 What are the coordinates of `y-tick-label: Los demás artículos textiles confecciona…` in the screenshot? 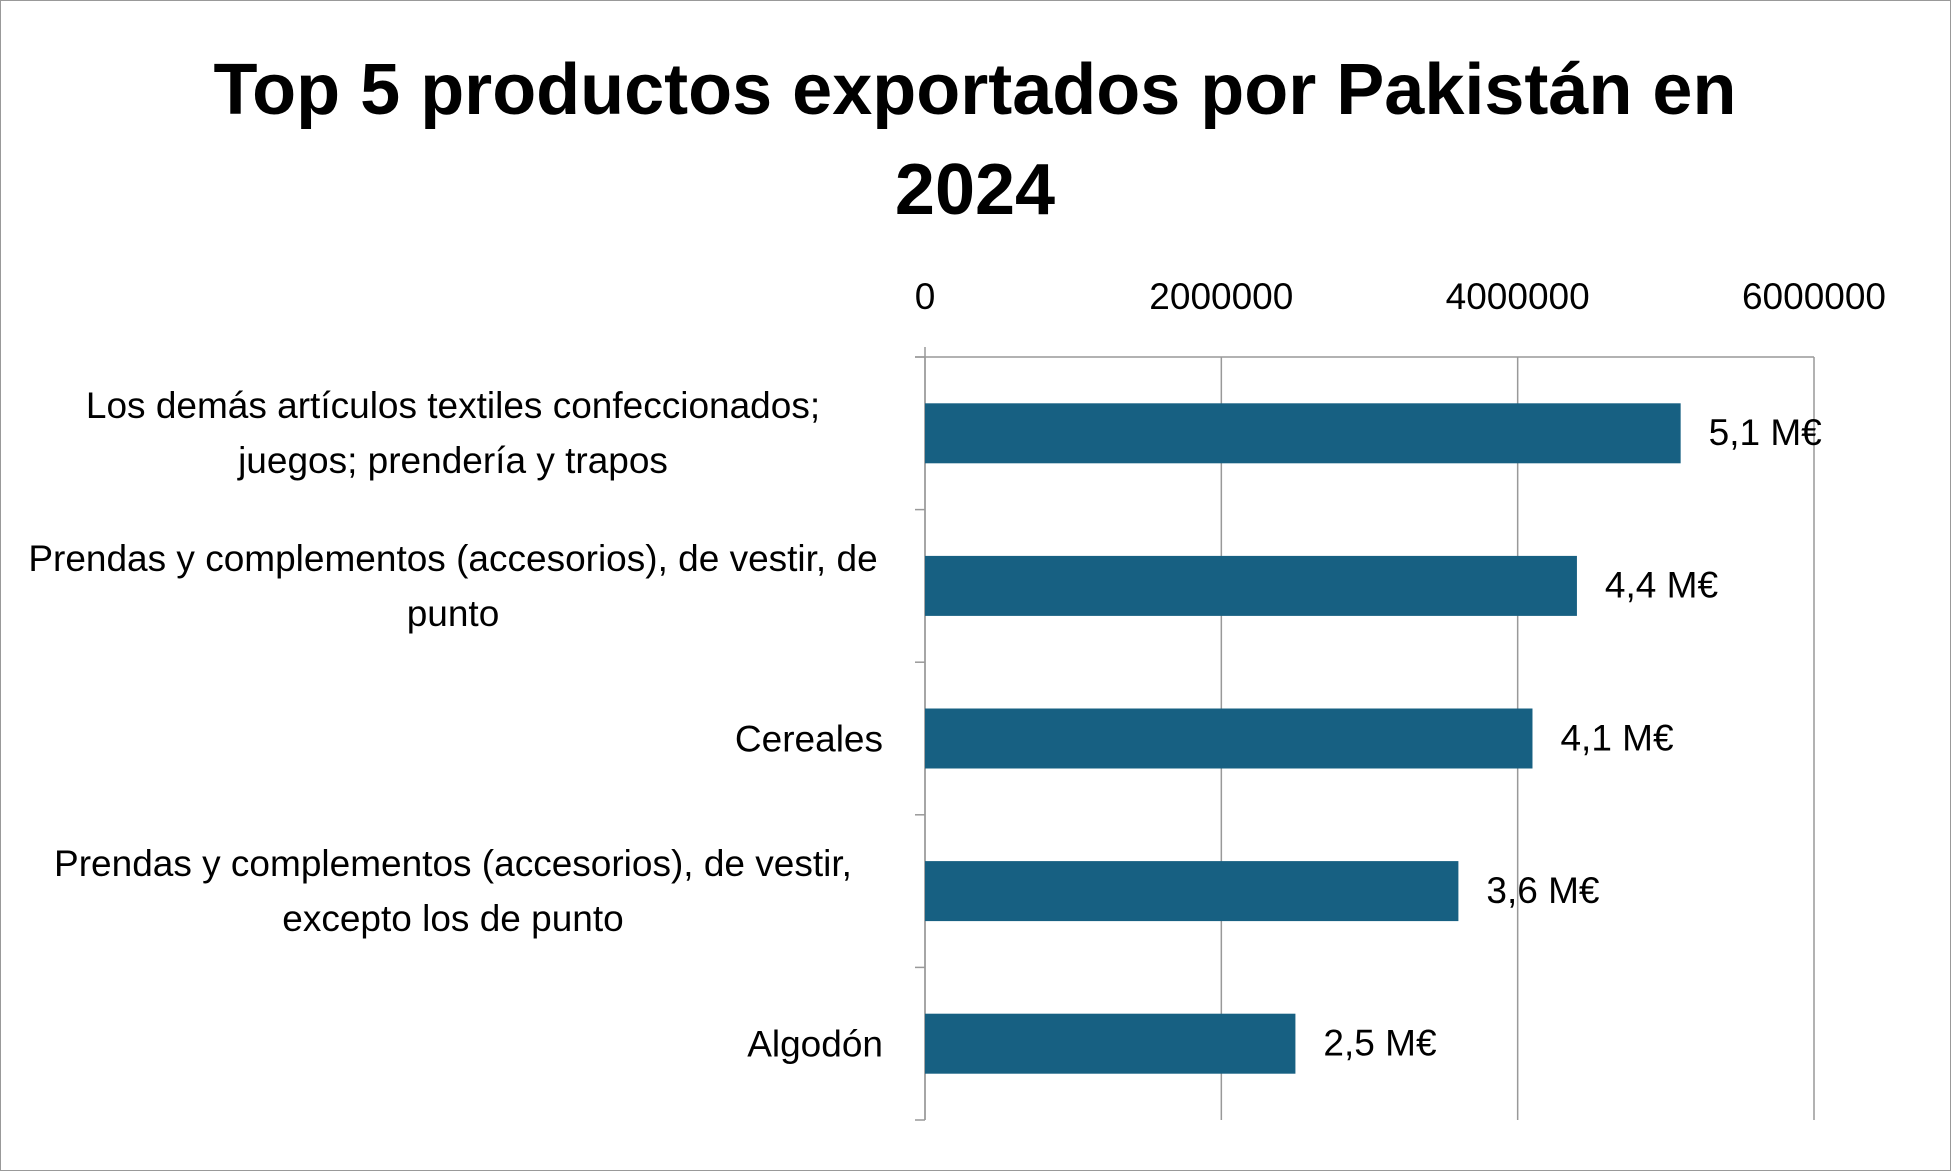 It's located at (453, 433).